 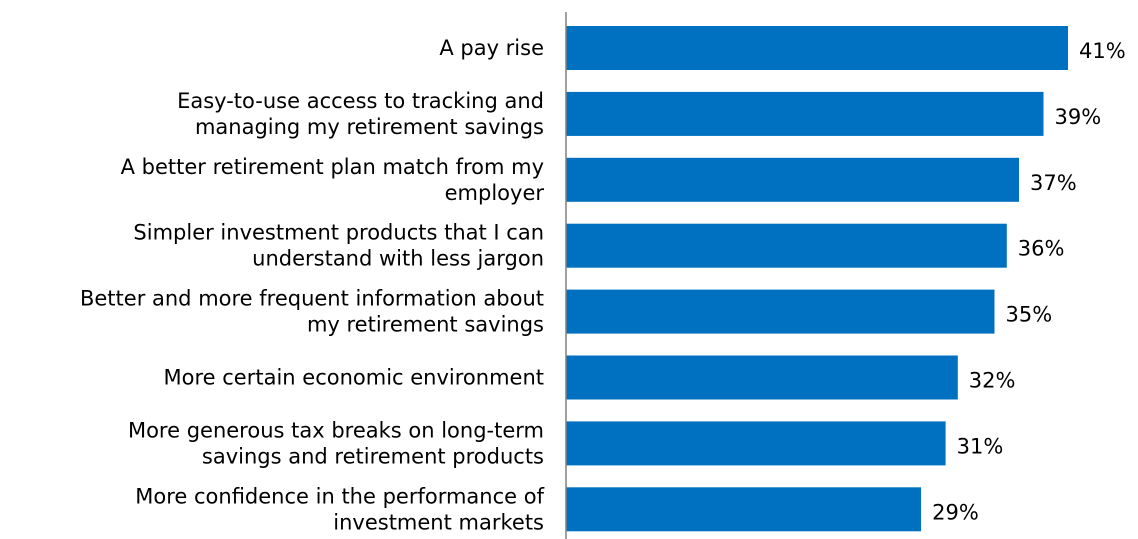 I want to click on data-label-1: 39%, so click(x=1078, y=117).